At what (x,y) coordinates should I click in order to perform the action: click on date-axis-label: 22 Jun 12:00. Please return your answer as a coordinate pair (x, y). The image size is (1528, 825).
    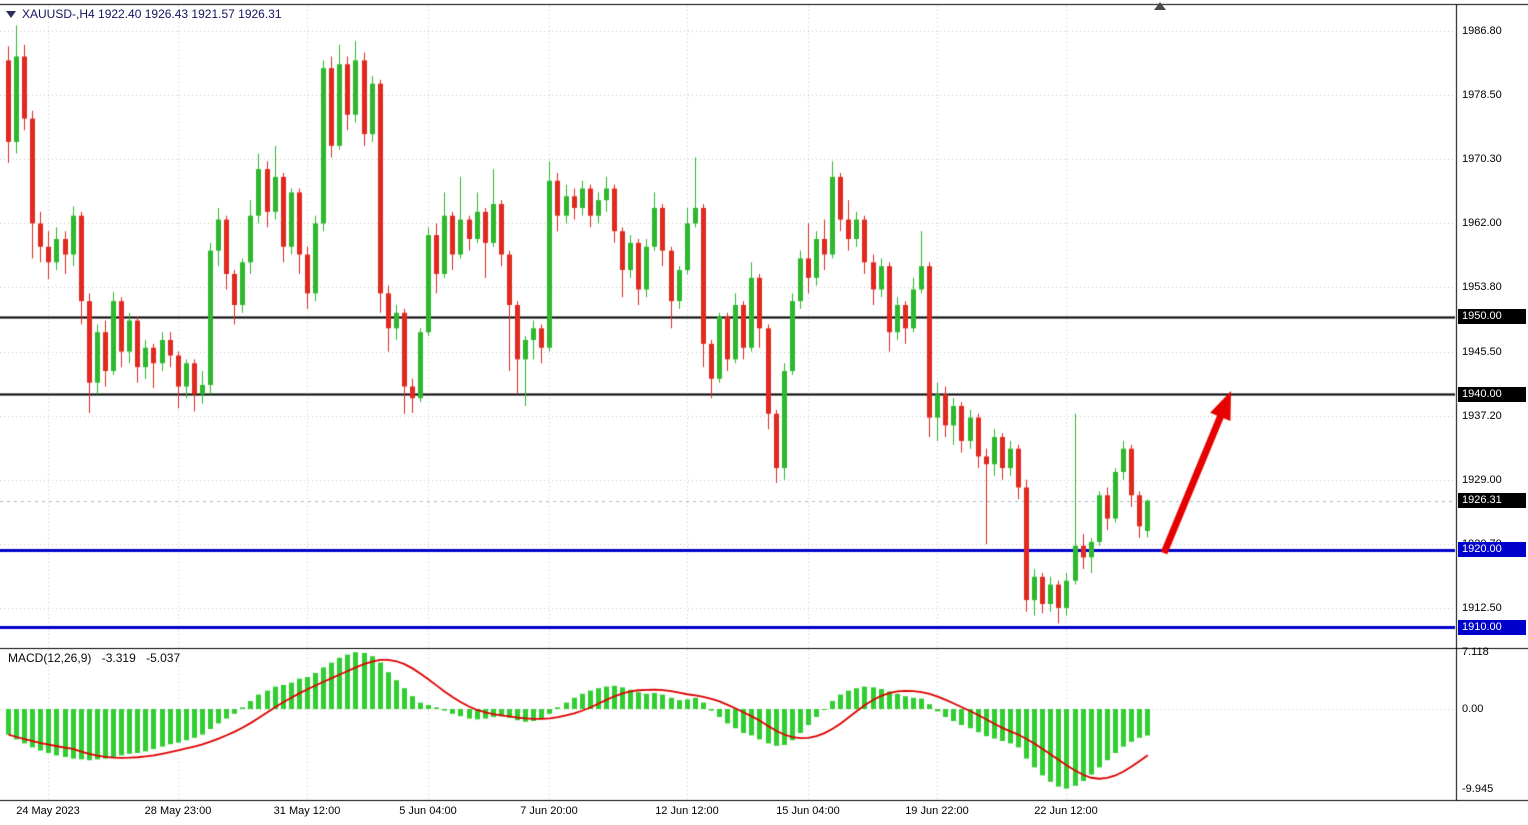
    Looking at the image, I should click on (1066, 811).